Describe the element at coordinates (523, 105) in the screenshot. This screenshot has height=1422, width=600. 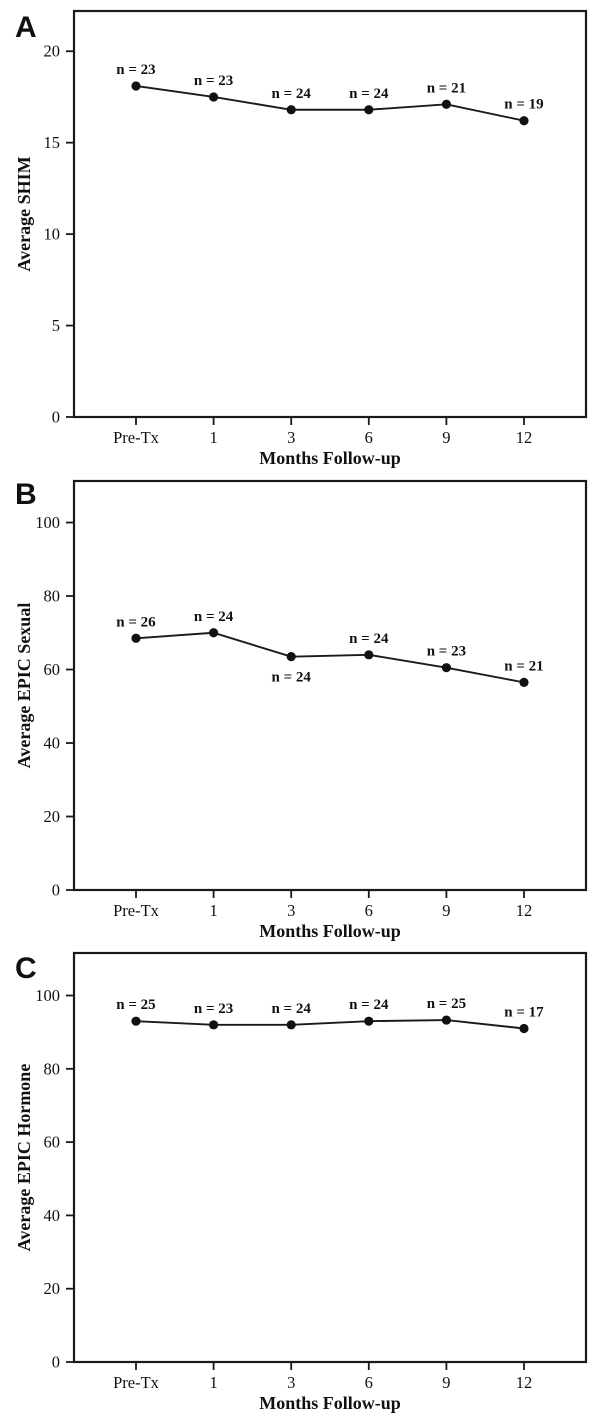
I see `point-count-label: n = 19` at that location.